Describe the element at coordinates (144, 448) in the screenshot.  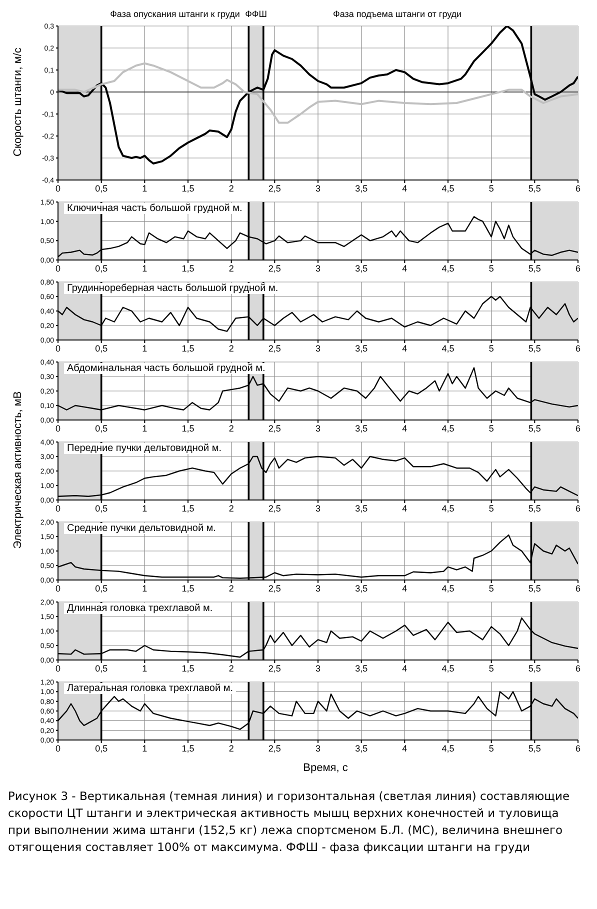
I see `chart-title: Передние пучки дельтовидной м.` at that location.